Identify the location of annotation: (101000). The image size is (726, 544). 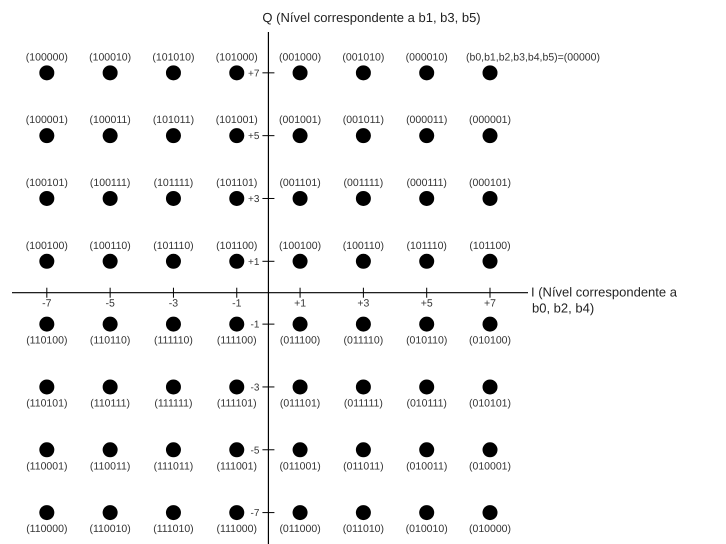
(237, 57).